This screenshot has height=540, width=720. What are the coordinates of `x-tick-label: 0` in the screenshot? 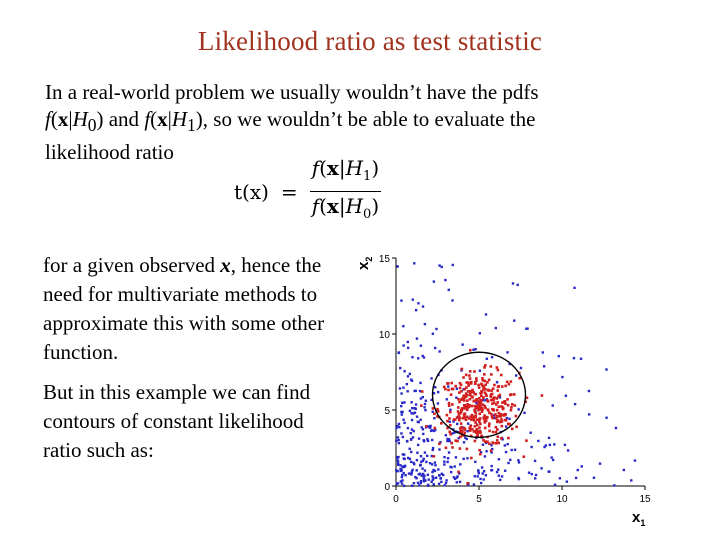 It's located at (396, 499).